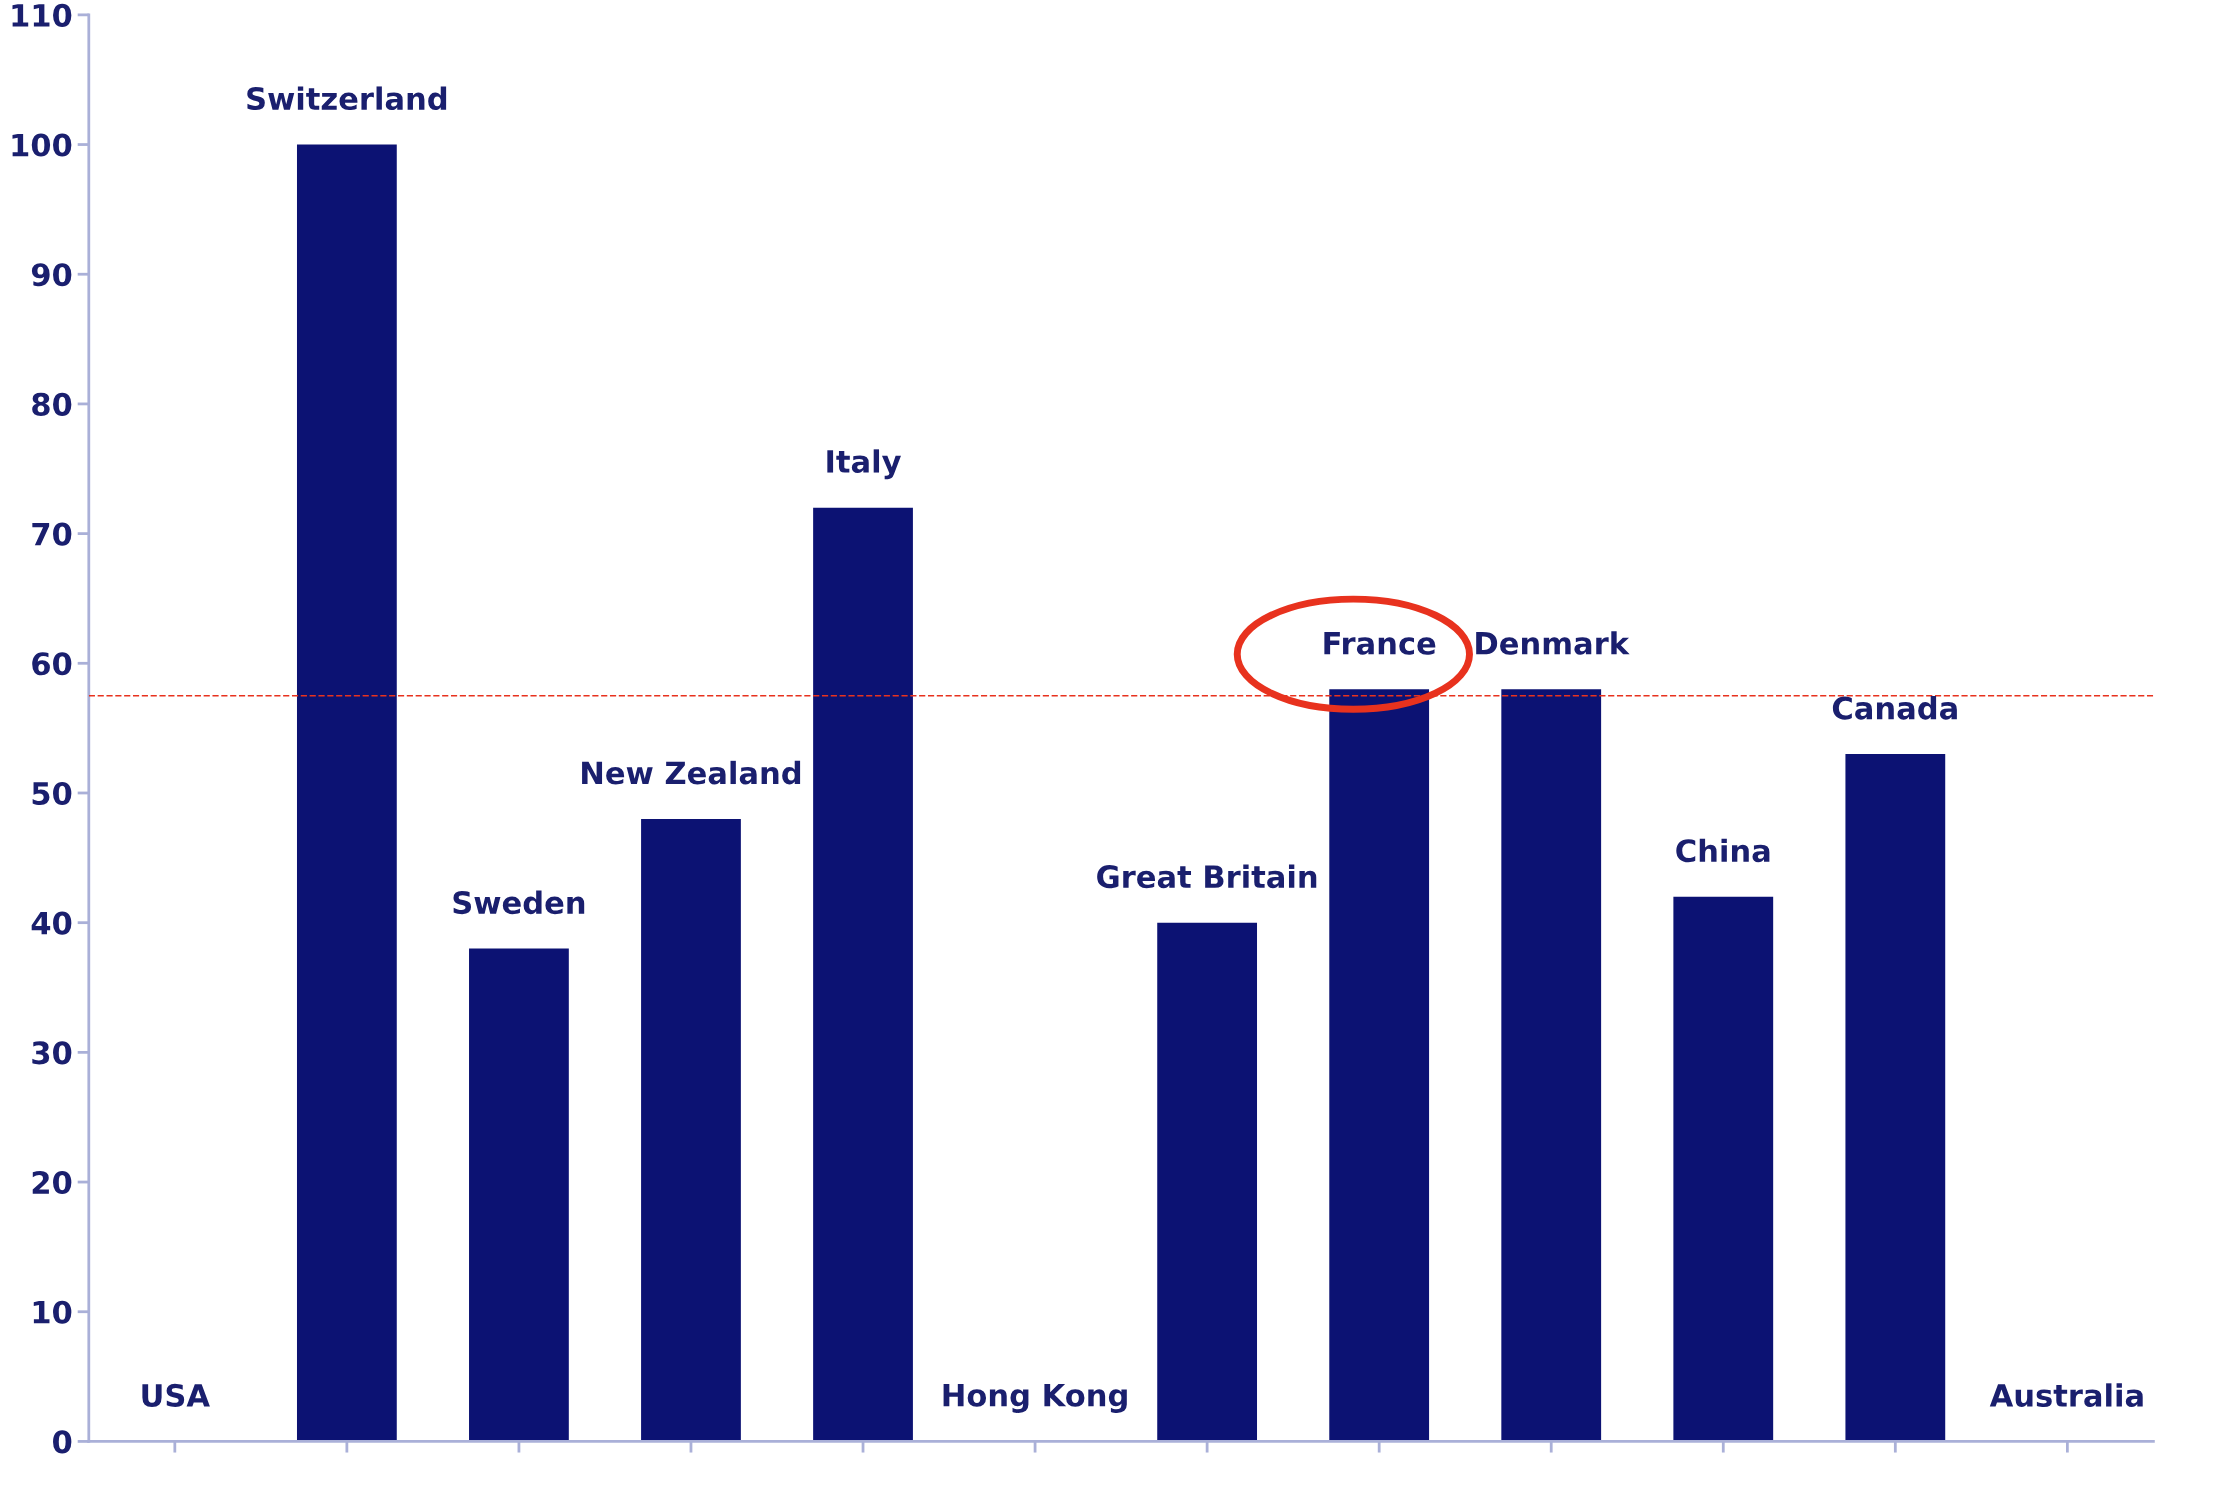 The height and width of the screenshot is (1486, 2220). Describe the element at coordinates (52, 1312) in the screenshot. I see `y-tick-label: 10` at that location.